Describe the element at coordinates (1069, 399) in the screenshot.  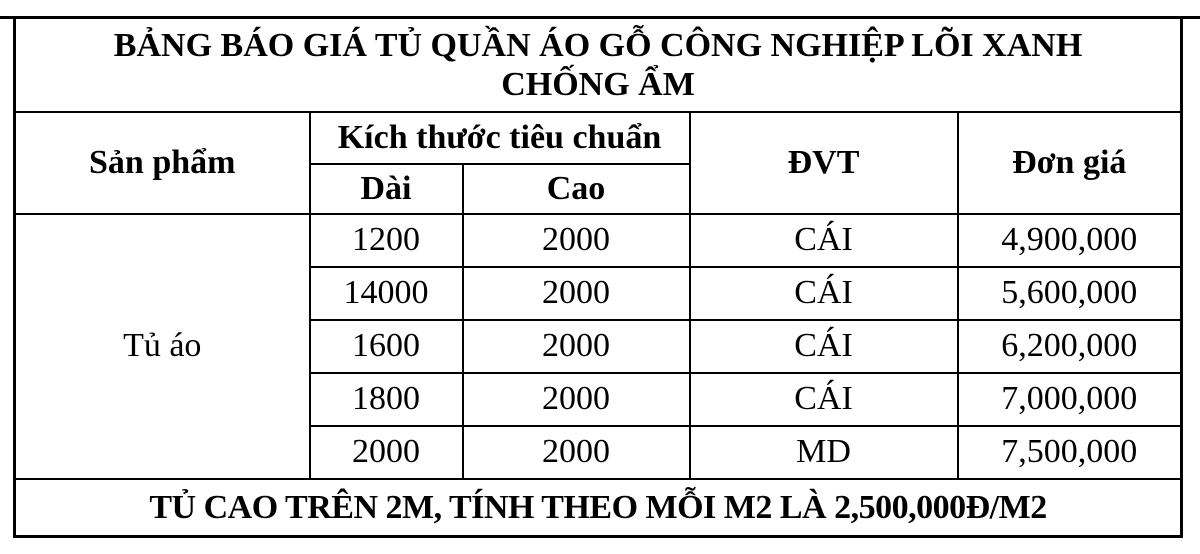
I see `price-cell: 7,000,000` at that location.